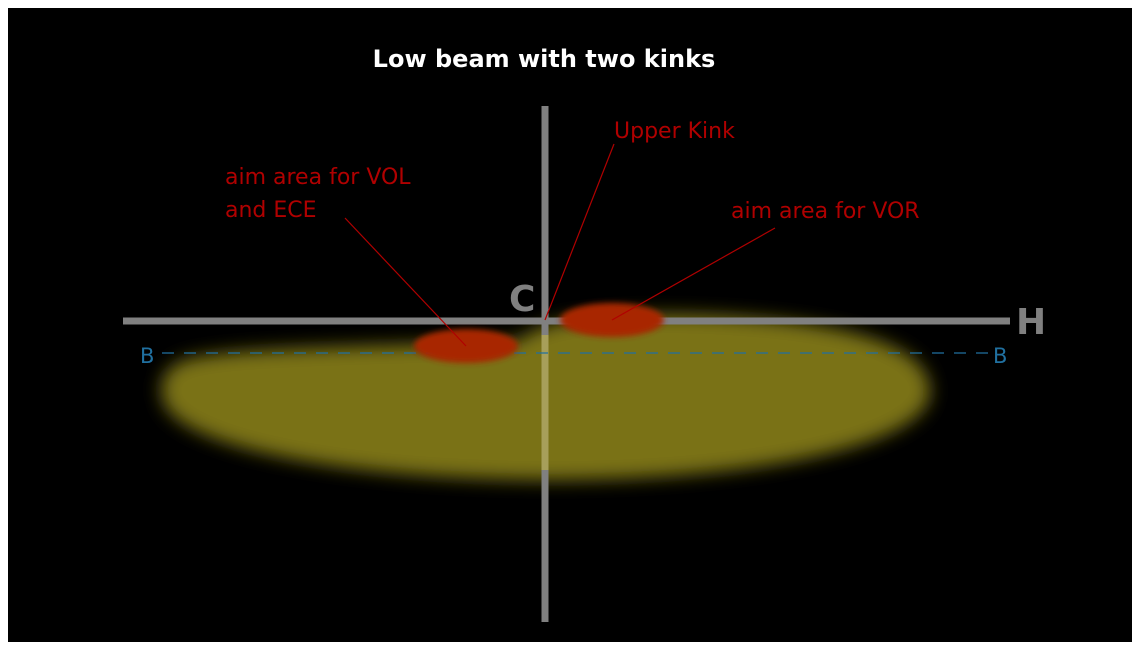 This screenshot has height=650, width=1140. What do you see at coordinates (405, 282) in the screenshot?
I see `leader-vol` at bounding box center [405, 282].